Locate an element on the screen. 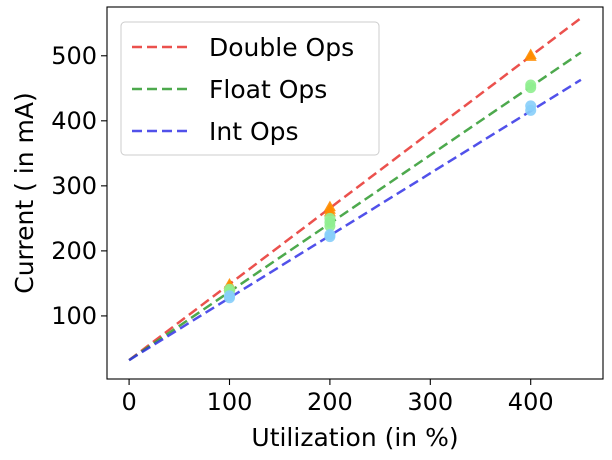 This screenshot has height=460, width=612. y-tick-label: 300 is located at coordinates (74, 186).